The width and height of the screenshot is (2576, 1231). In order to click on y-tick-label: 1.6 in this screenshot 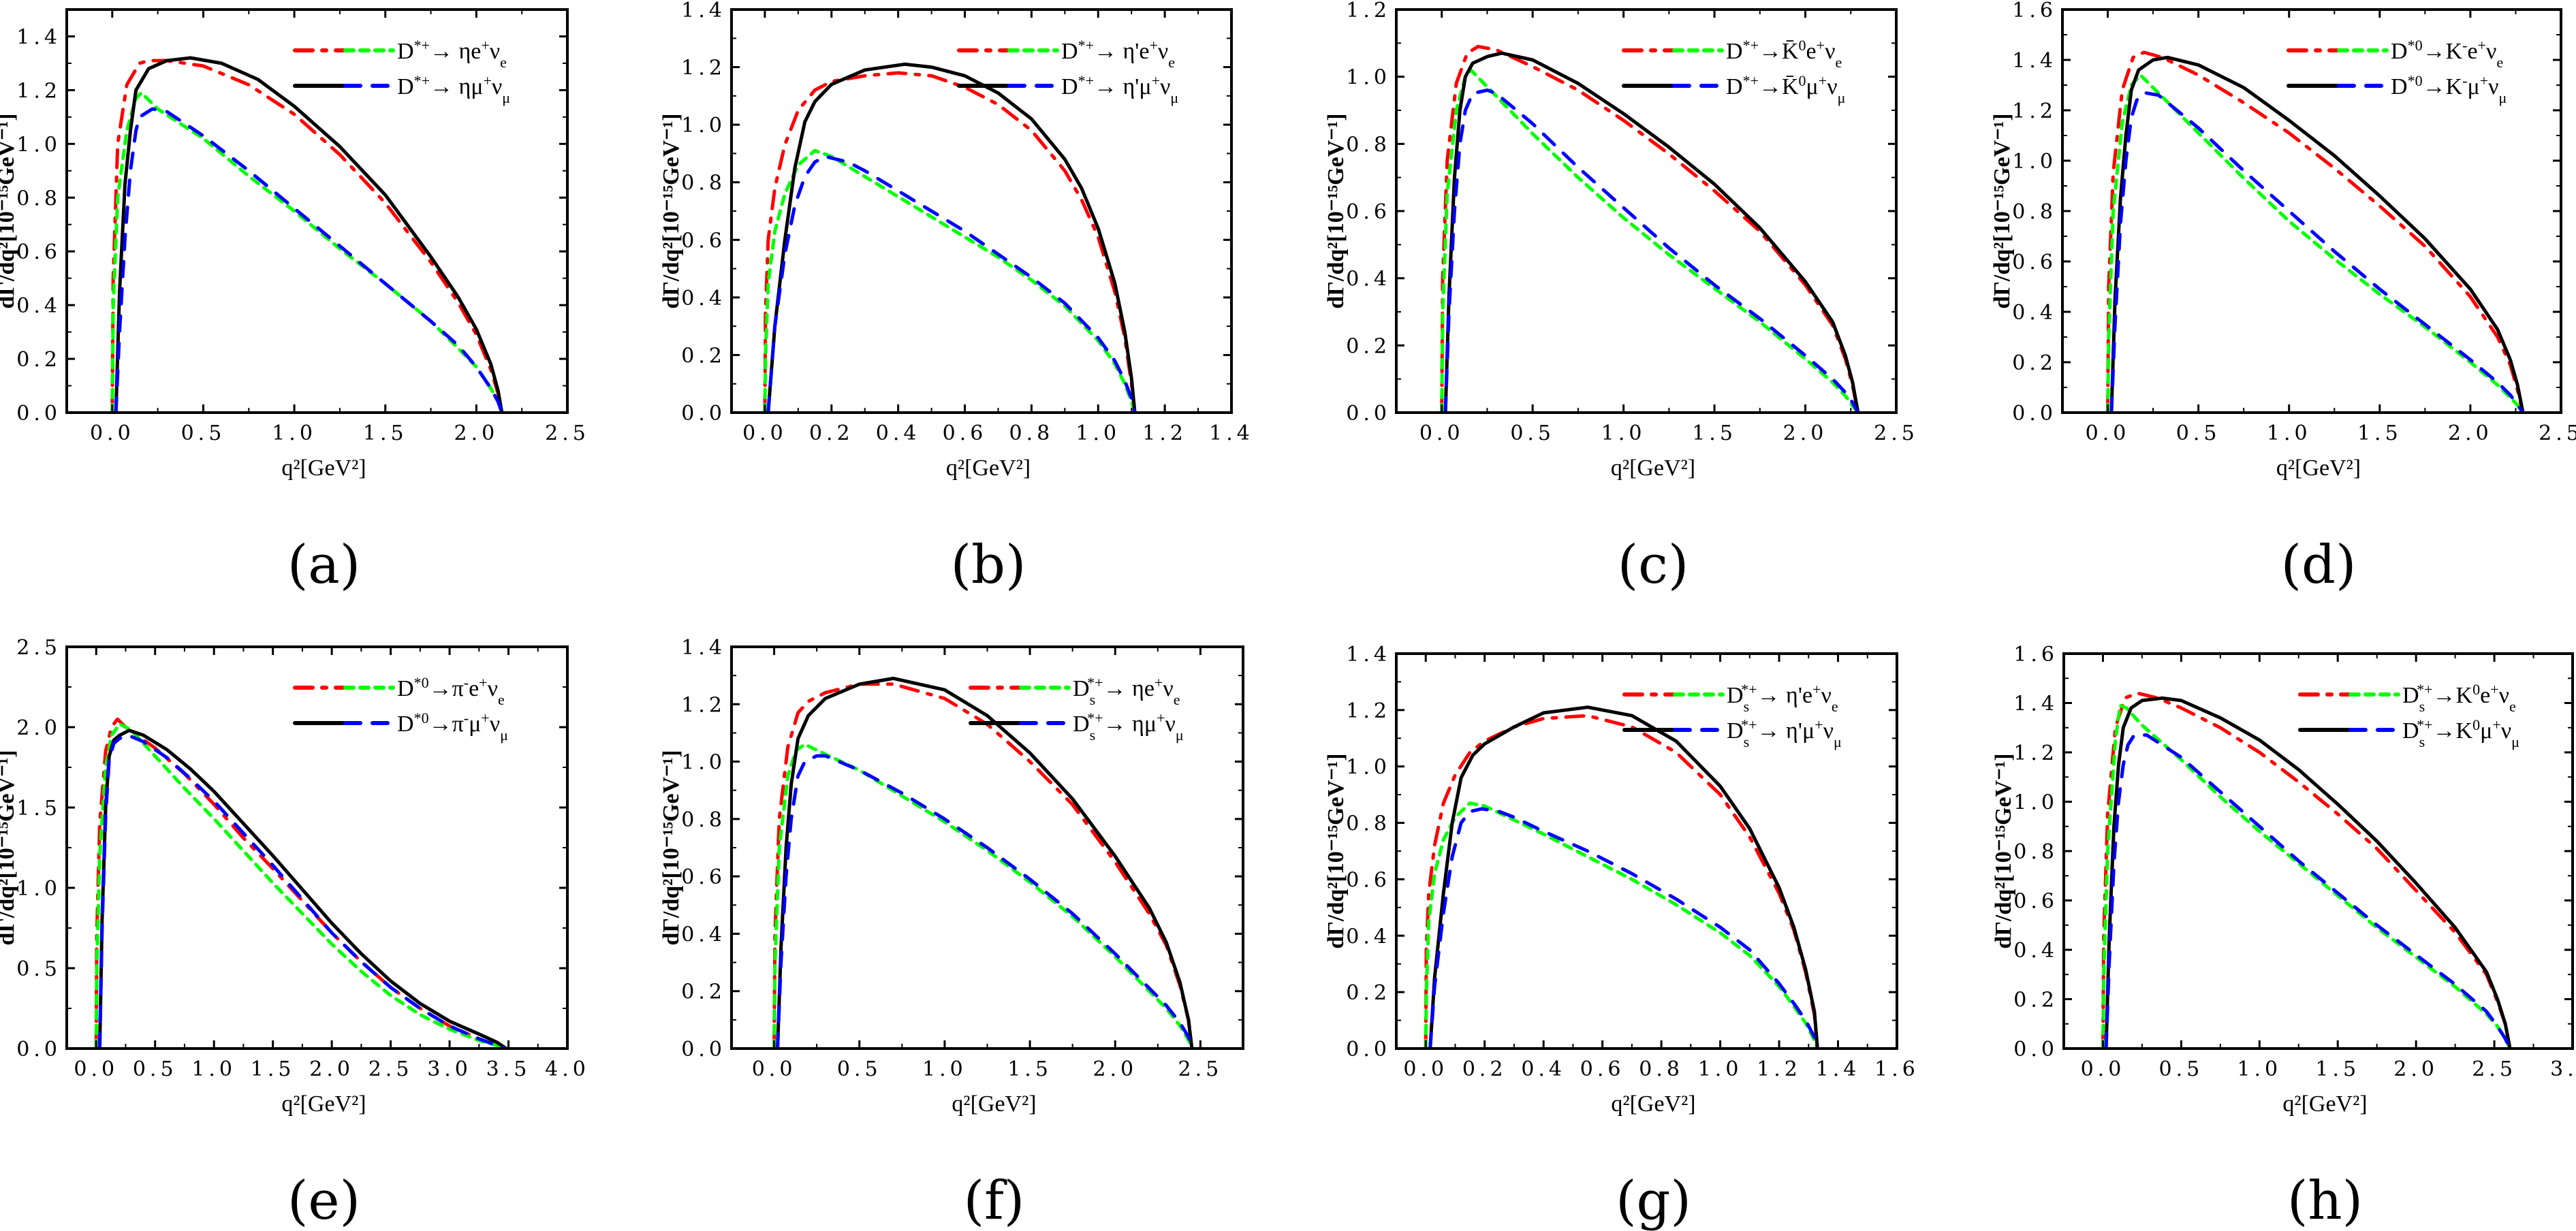, I will do `click(2034, 11)`.